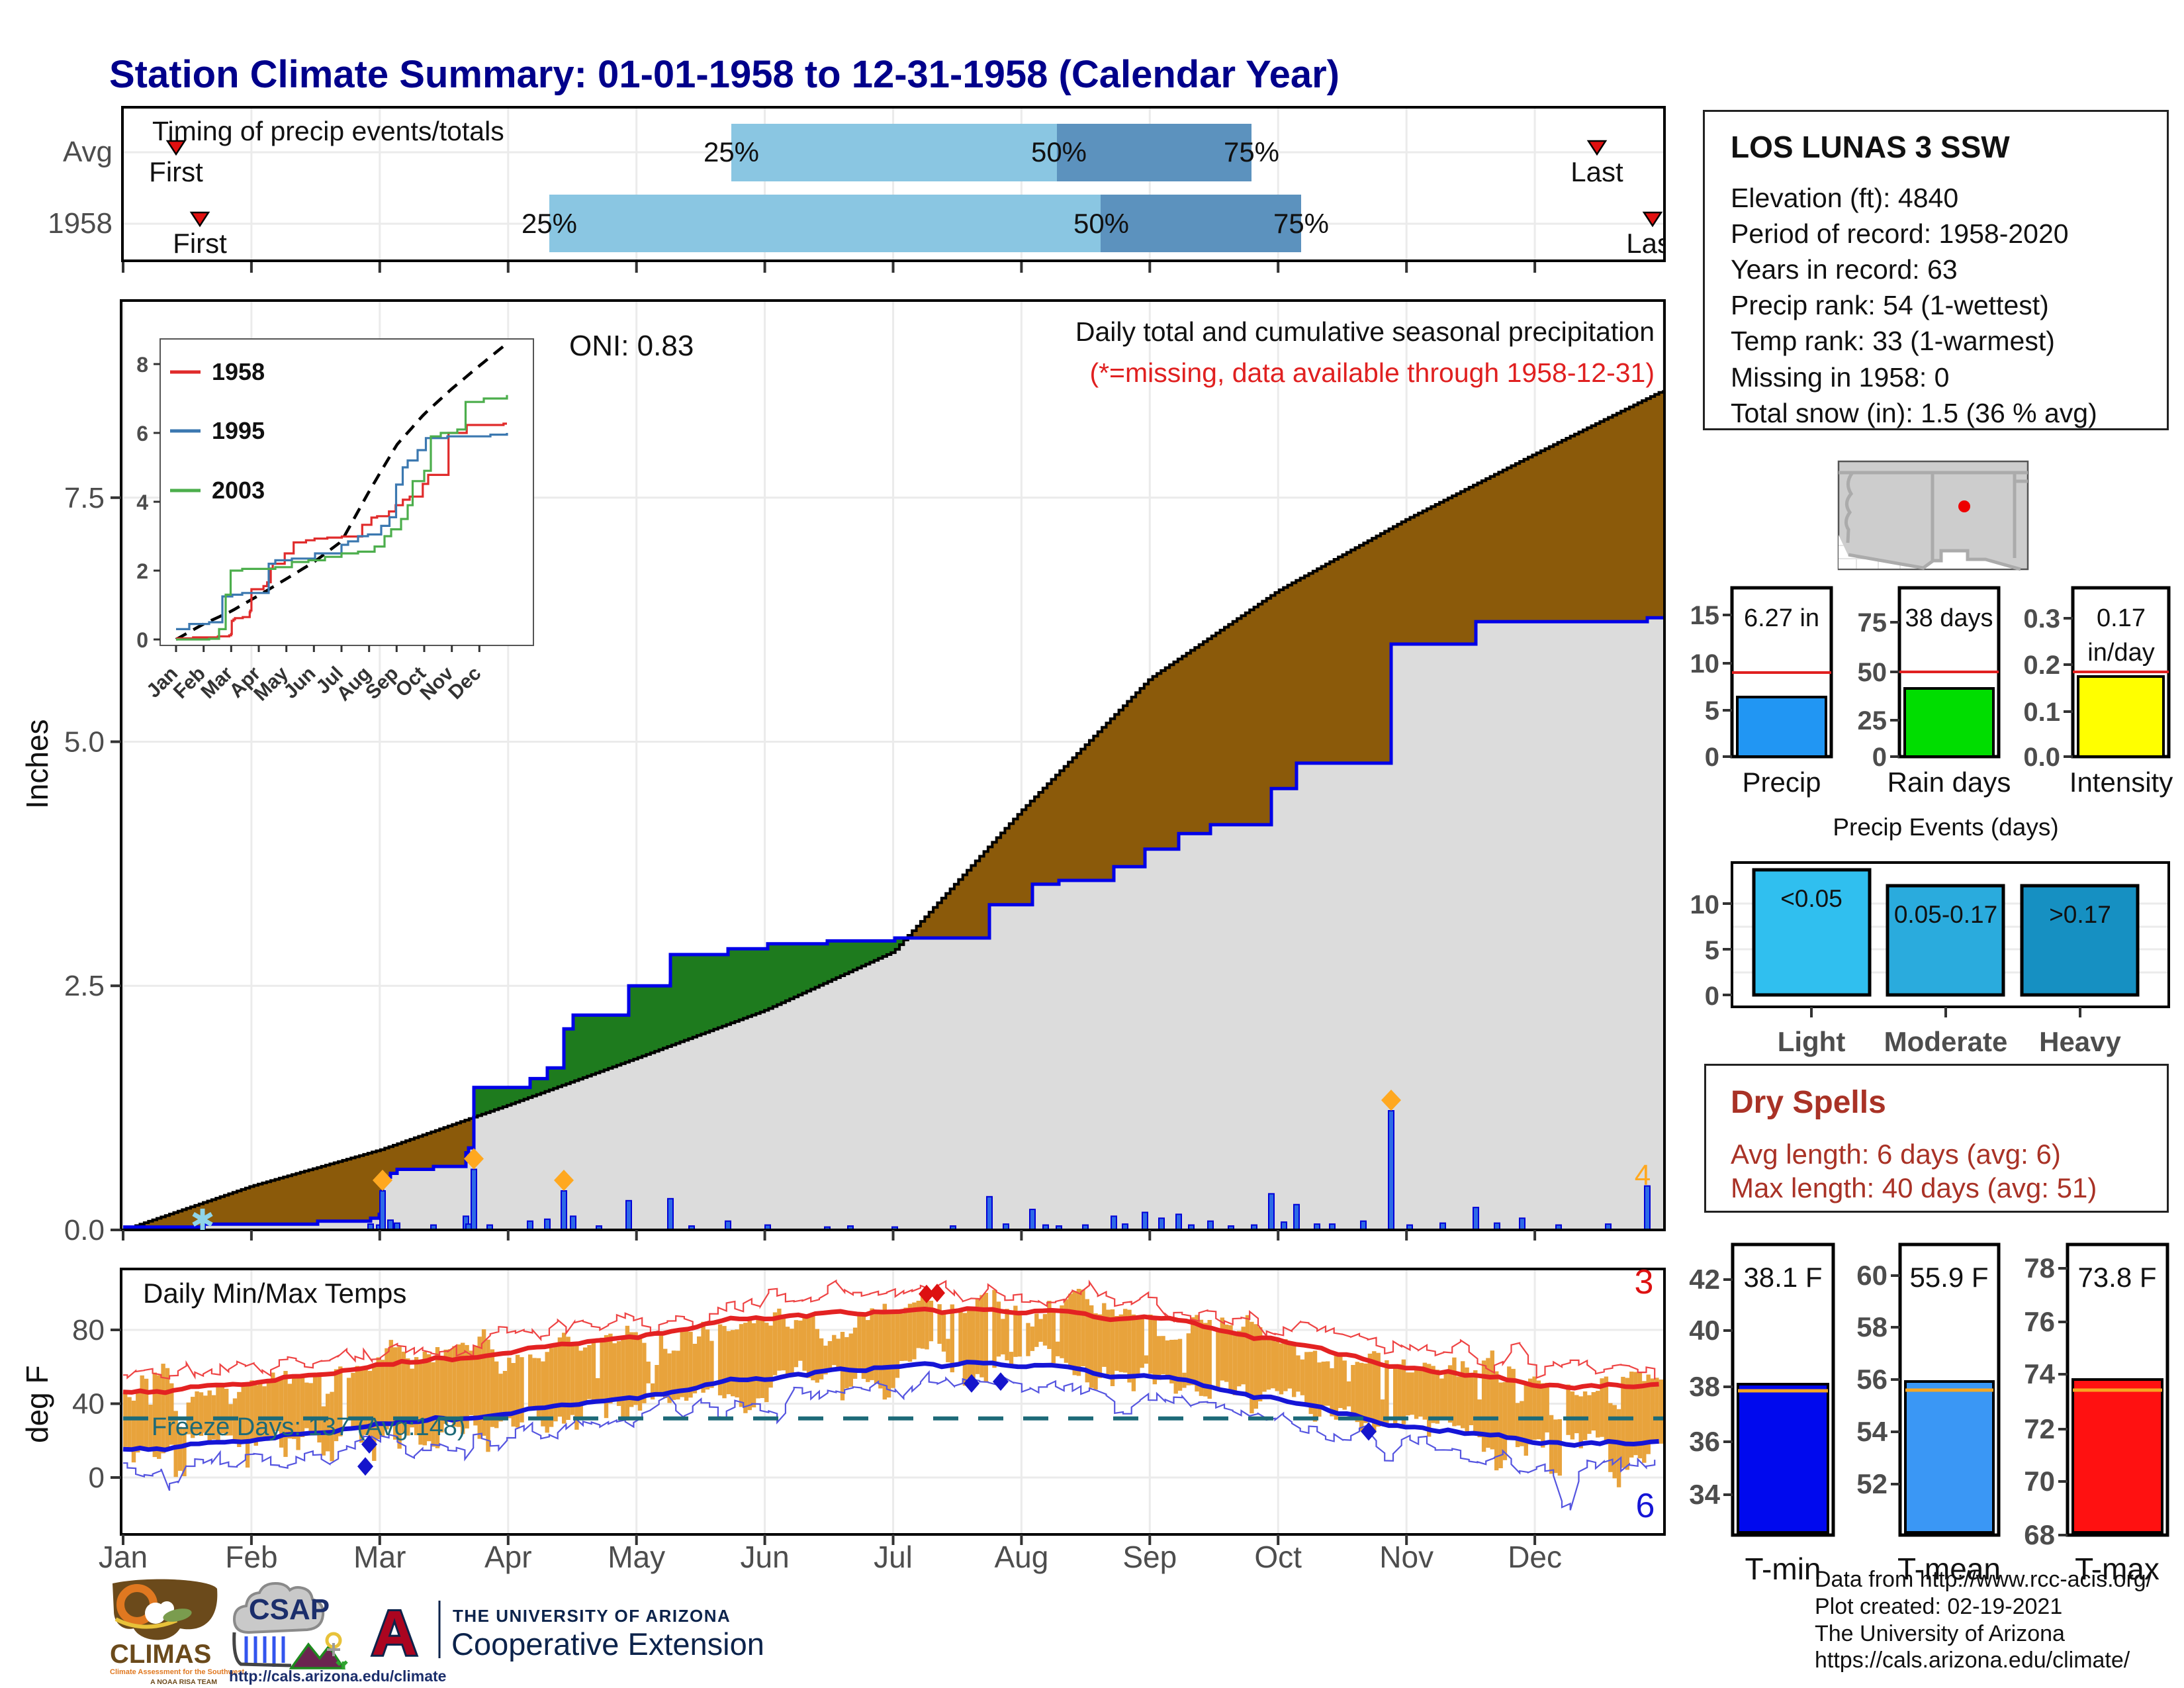 This screenshot has height=1688, width=2184. What do you see at coordinates (2039, 1534) in the screenshot?
I see `svg-text: 68` at bounding box center [2039, 1534].